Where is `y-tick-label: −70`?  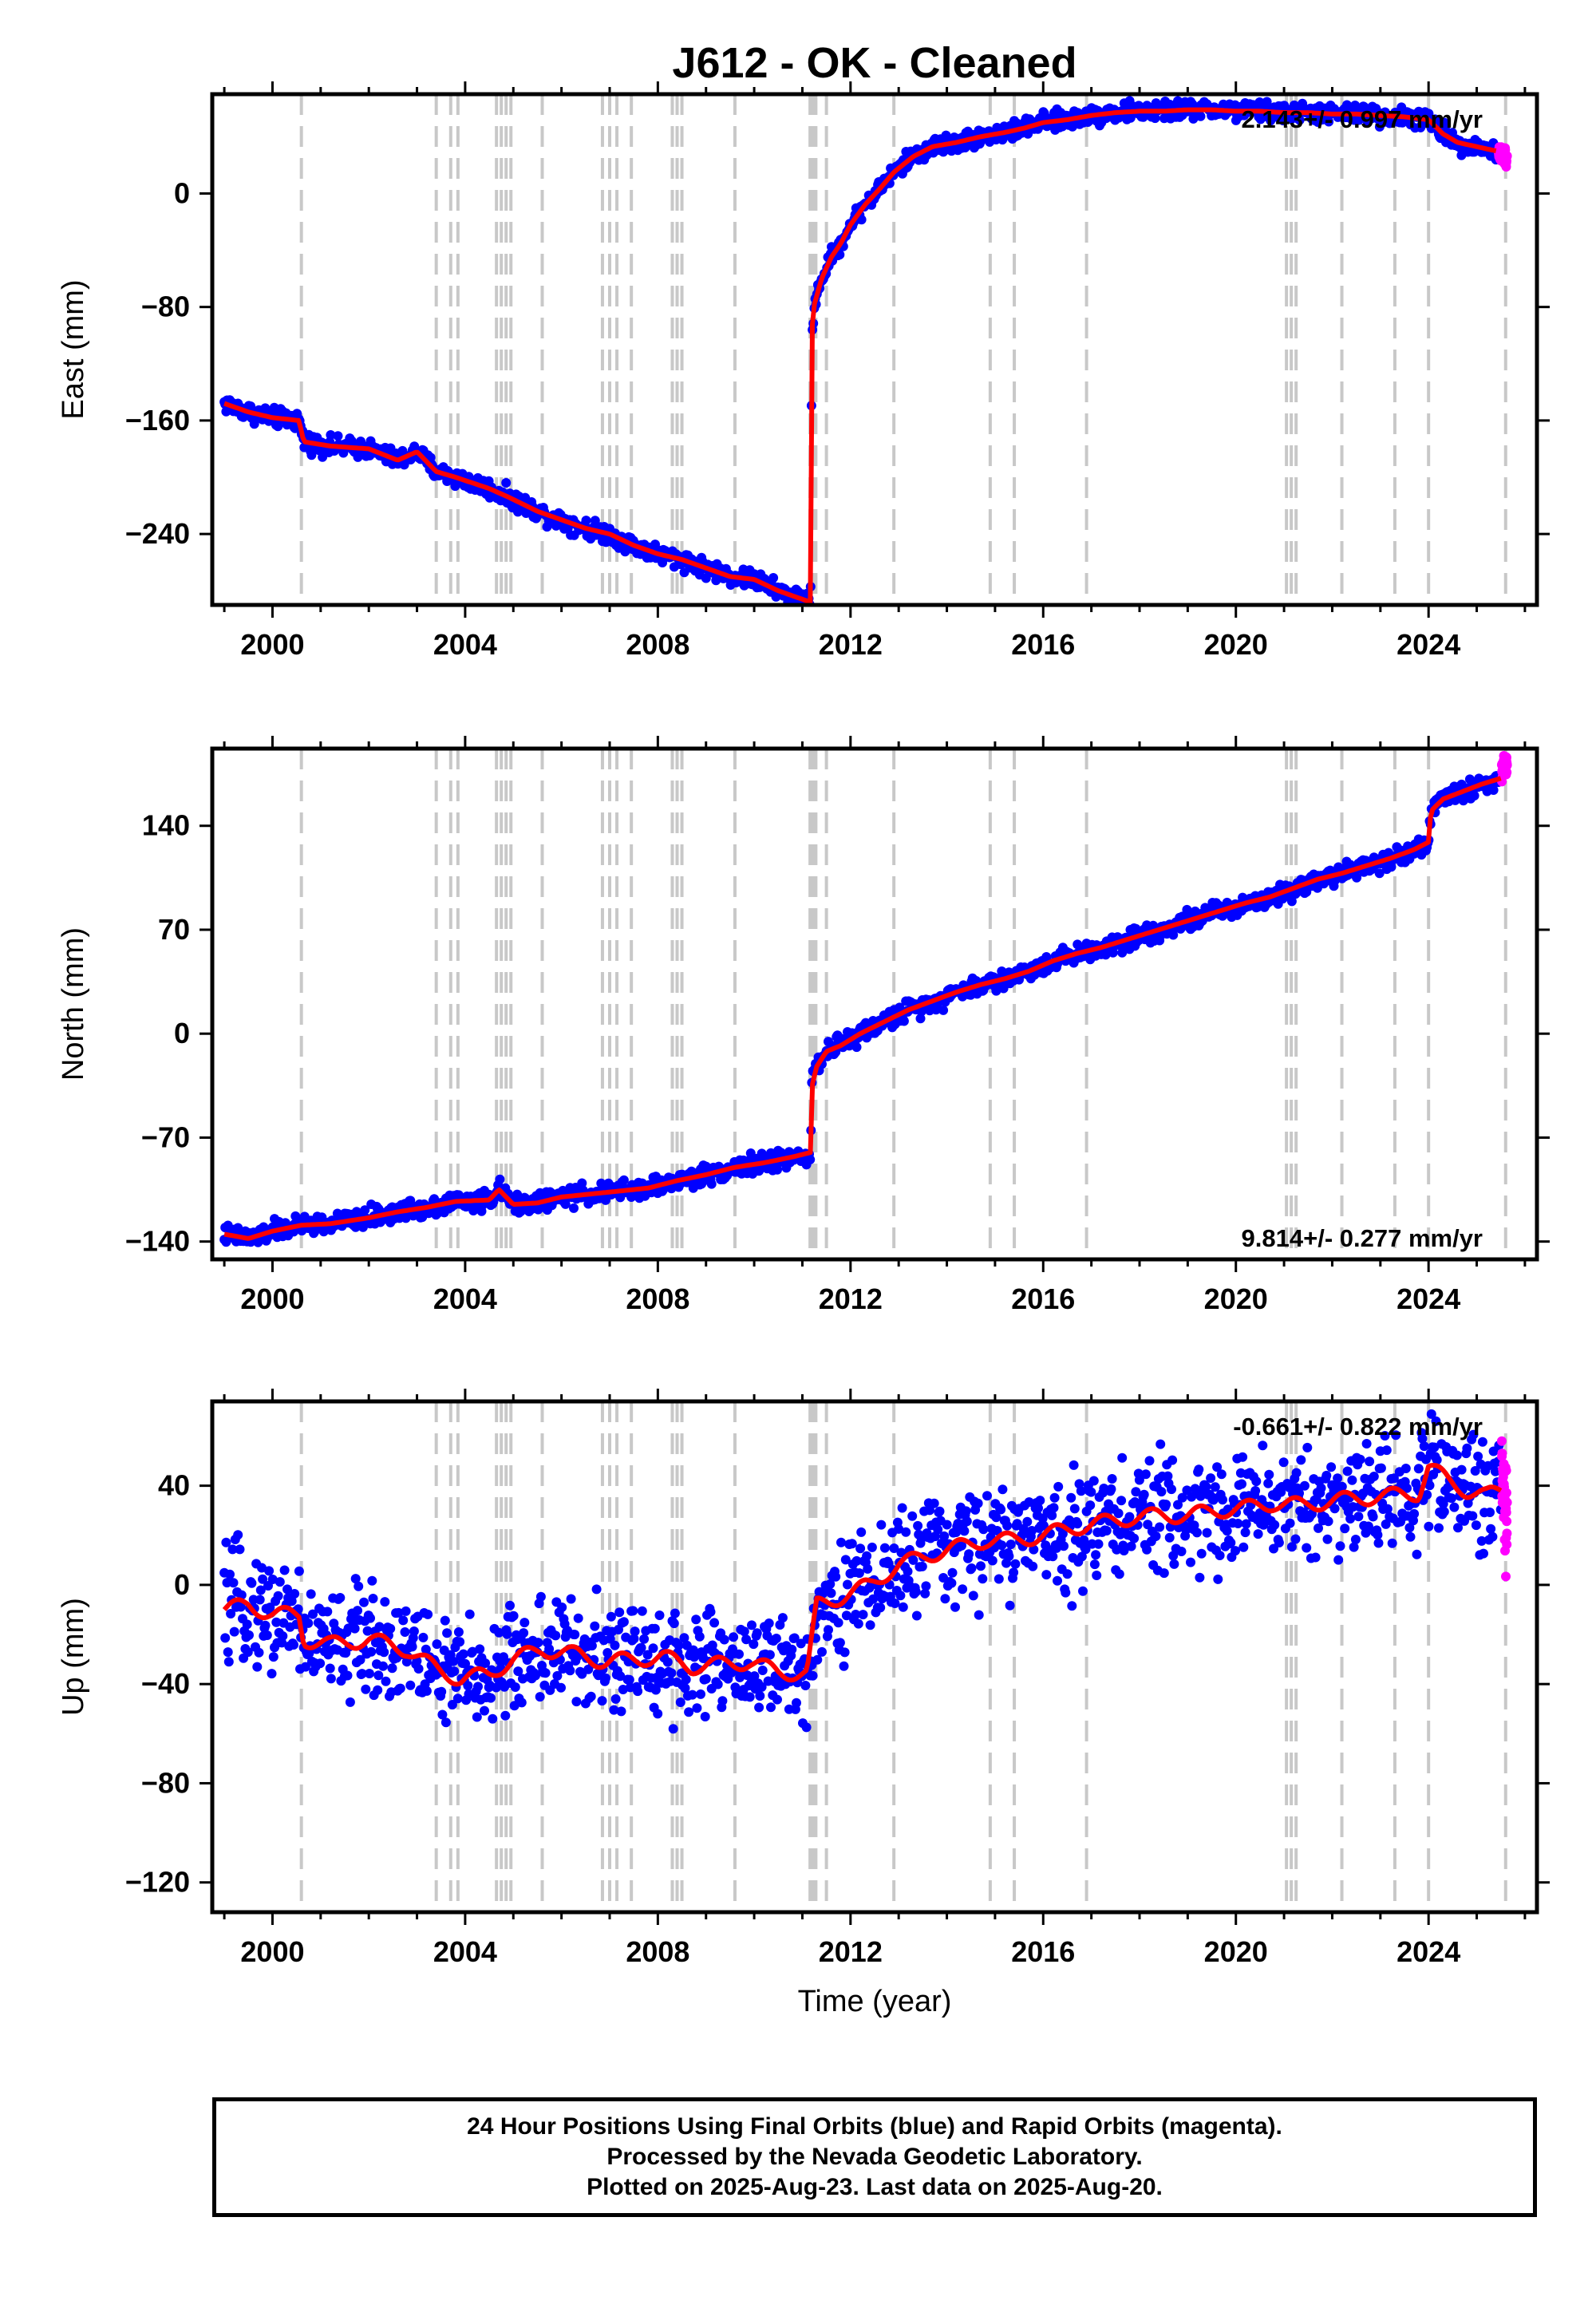
y-tick-label: −70 is located at coordinates (165, 1136).